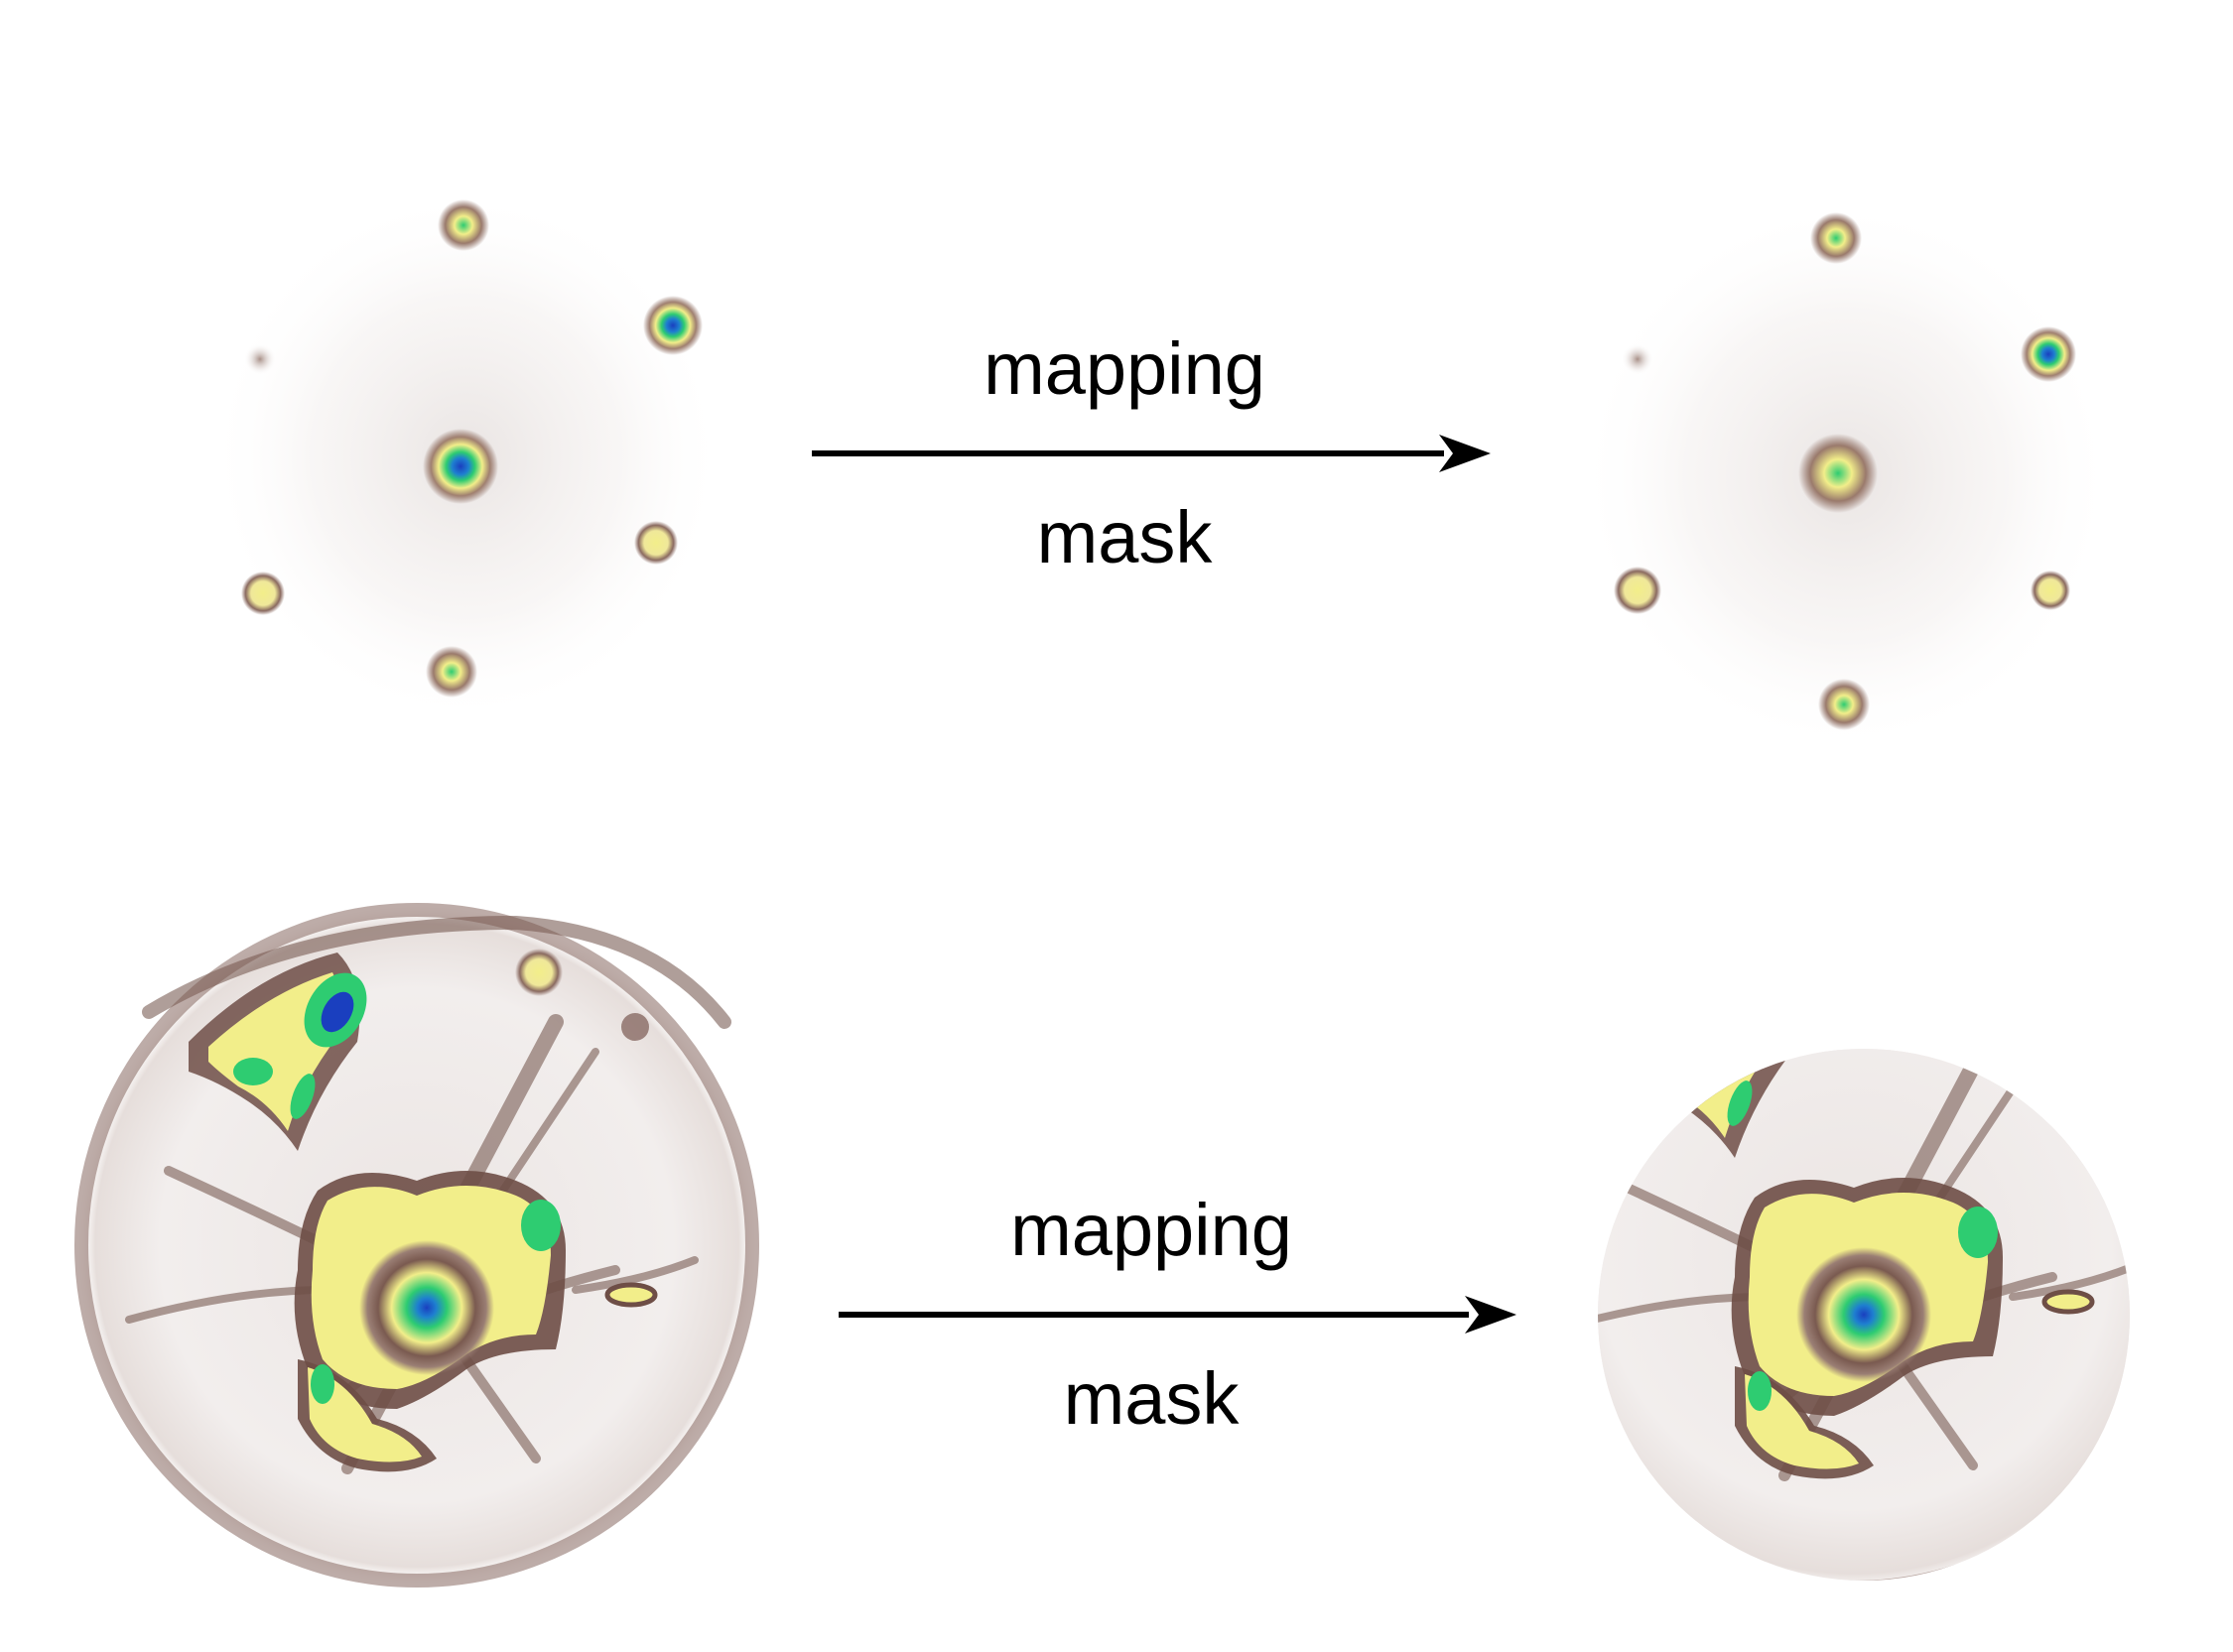 The width and height of the screenshot is (2233, 1652). What do you see at coordinates (1124, 368) in the screenshot?
I see `arrow-label-top-row1: mapping` at bounding box center [1124, 368].